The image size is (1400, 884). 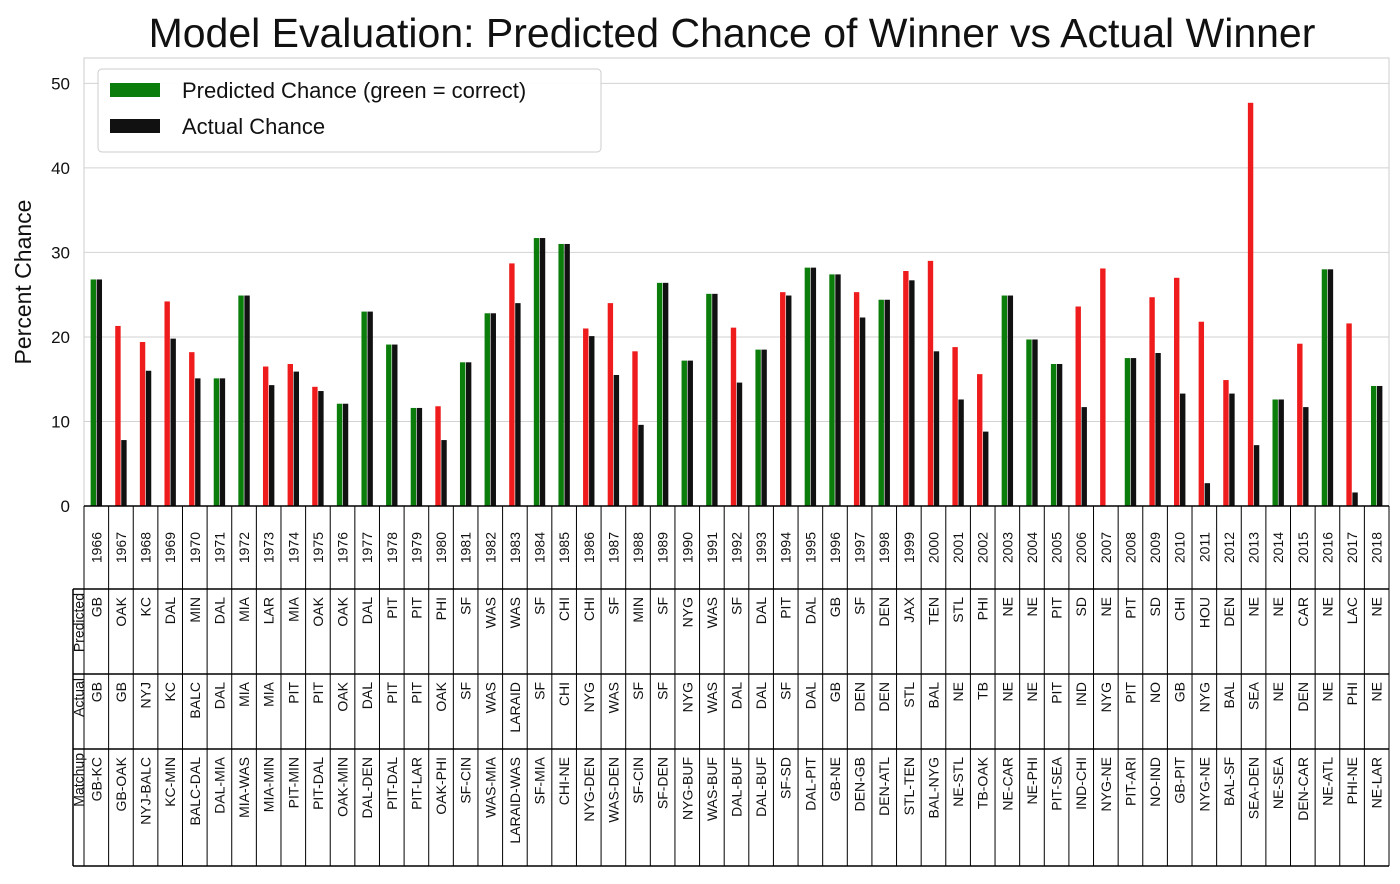 I want to click on table-cell-matchup: GB-KC, so click(x=96, y=779).